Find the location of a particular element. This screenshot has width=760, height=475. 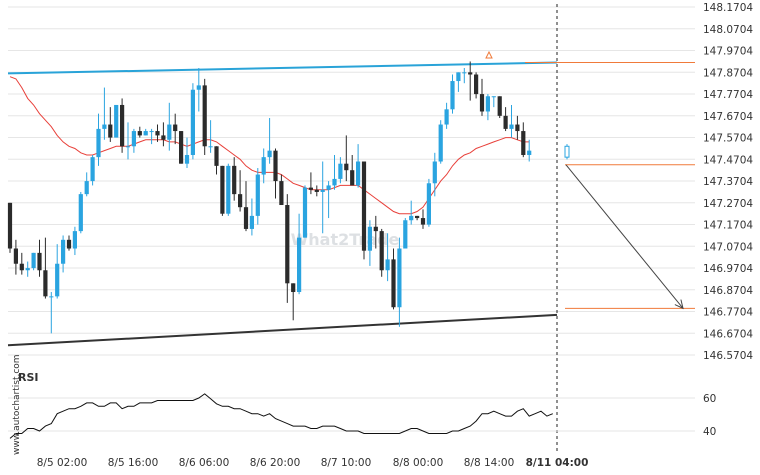

projection-arrow is located at coordinates (624, 236).